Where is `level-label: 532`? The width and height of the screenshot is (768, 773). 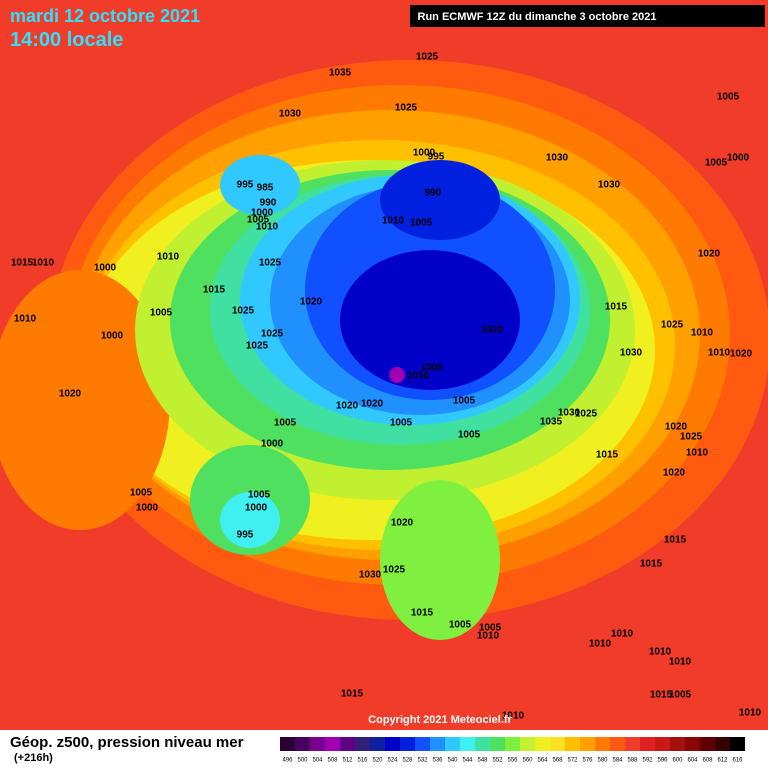 level-label: 532 is located at coordinates (422, 761).